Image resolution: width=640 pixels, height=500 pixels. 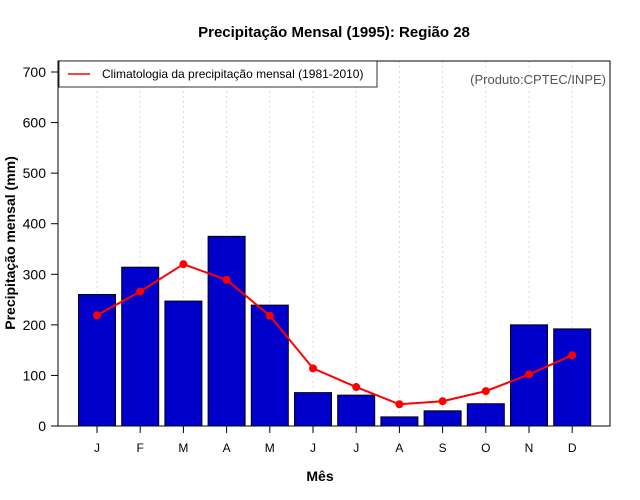 What do you see at coordinates (40, 249) in the screenshot?
I see `y-axis: 0 100 200 300 400 500 600 700` at bounding box center [40, 249].